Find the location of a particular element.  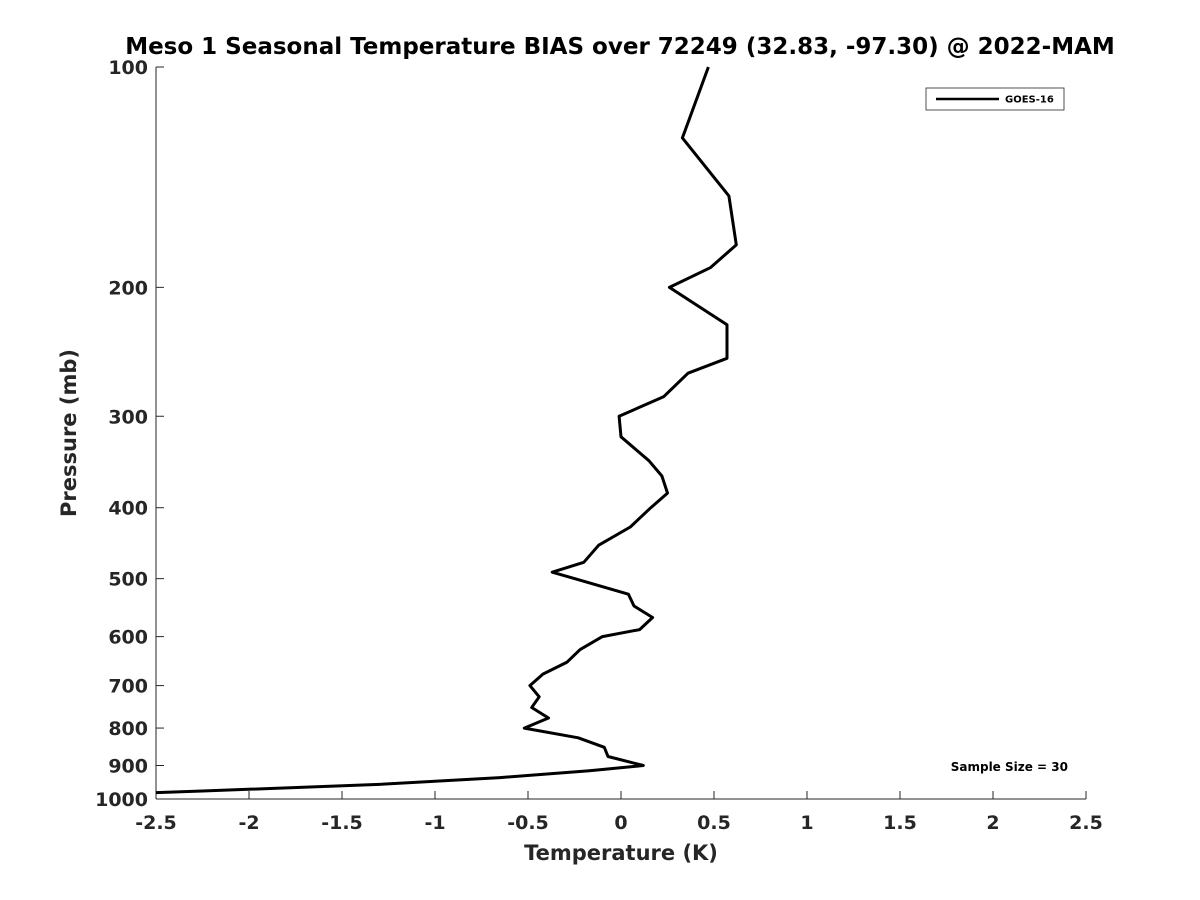

y-tick-label: 500 is located at coordinates (128, 580).